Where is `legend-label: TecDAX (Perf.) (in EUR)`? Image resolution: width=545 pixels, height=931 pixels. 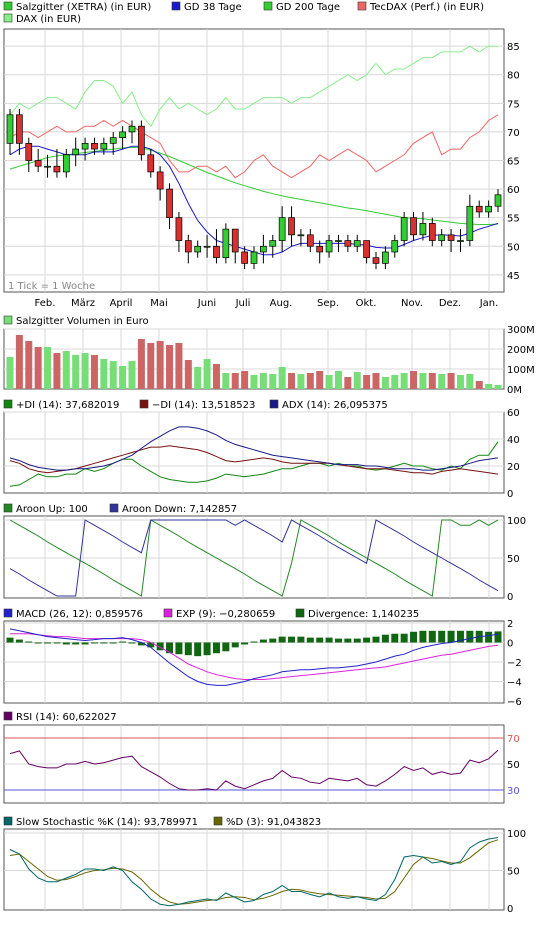 legend-label: TecDAX (Perf.) (in EUR) is located at coordinates (426, 7).